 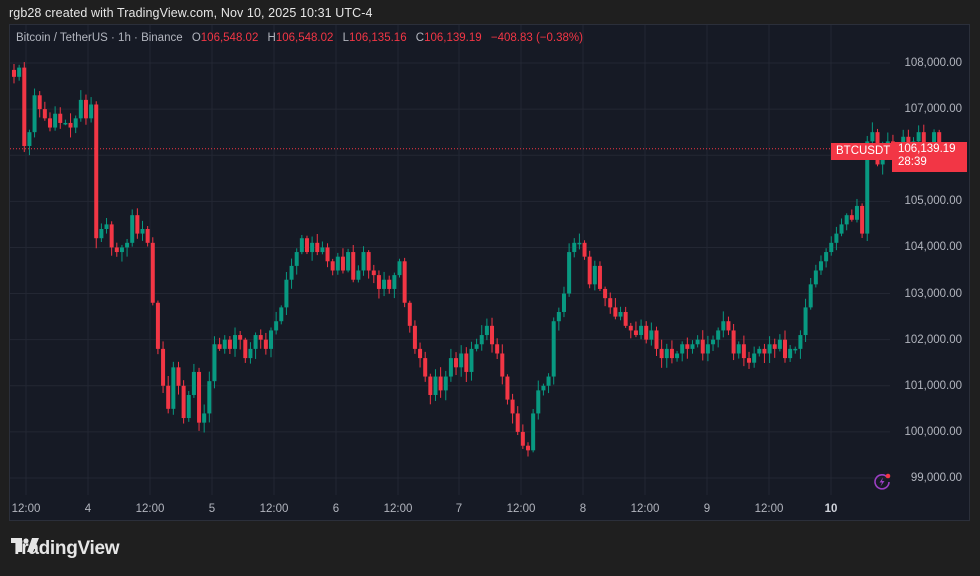 I want to click on symbol-price-tag: BTCUSDT, so click(x=863, y=151).